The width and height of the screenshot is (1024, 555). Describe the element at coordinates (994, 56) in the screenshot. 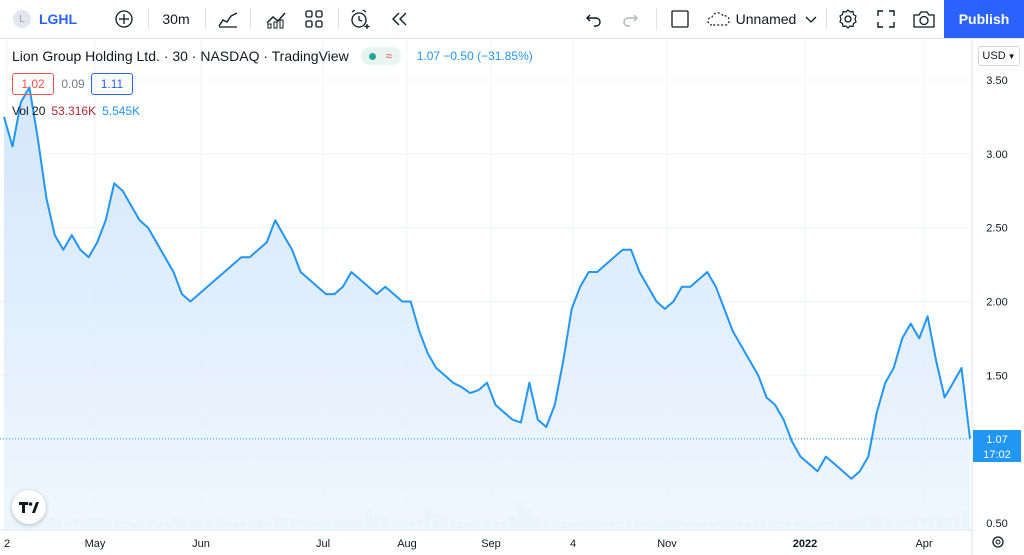

I see `currency-label: USD` at that location.